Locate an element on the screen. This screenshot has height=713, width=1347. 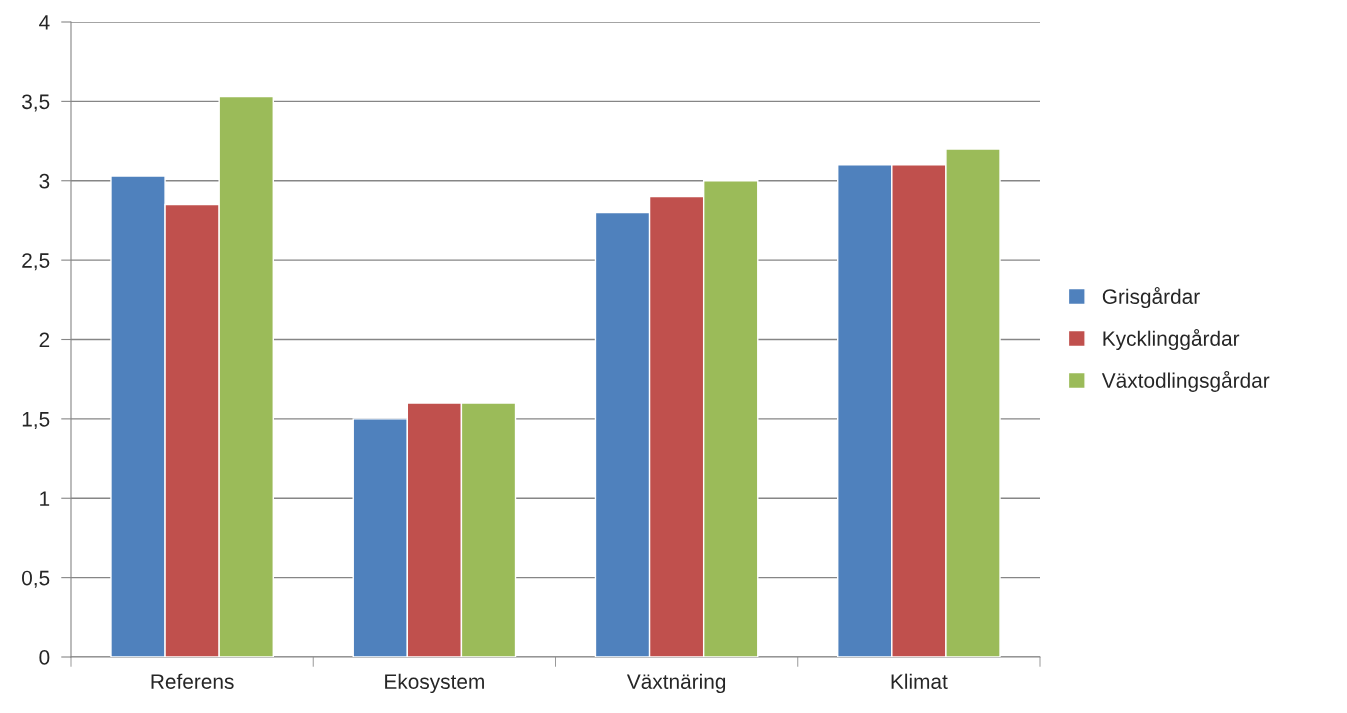
y-tick-label: 4 is located at coordinates (44, 22).